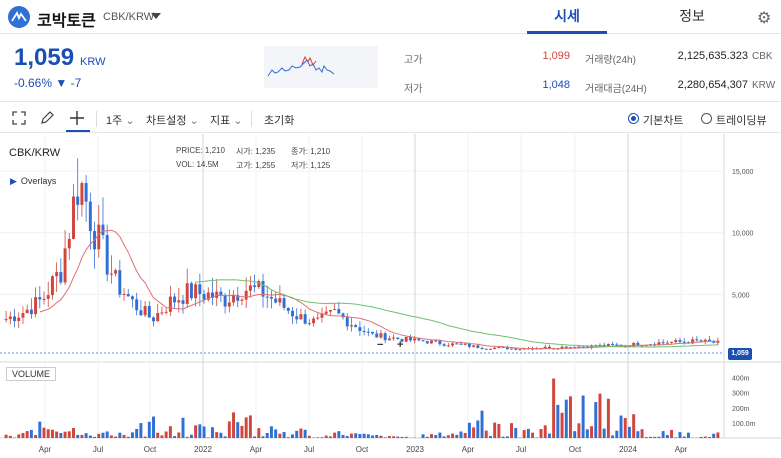  What do you see at coordinates (48, 119) in the screenshot?
I see `pencil-icon` at bounding box center [48, 119].